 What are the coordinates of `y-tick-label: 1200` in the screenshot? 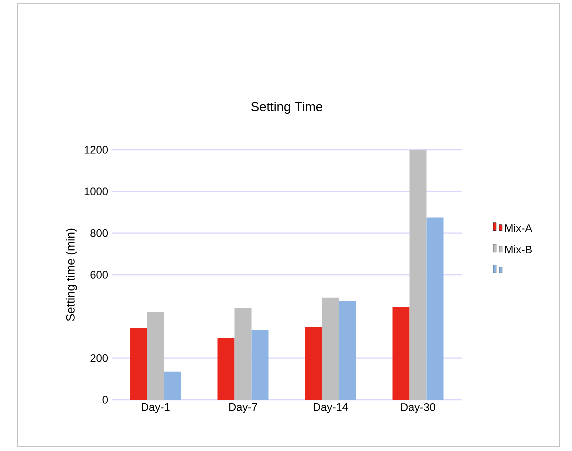 It's located at (96, 150).